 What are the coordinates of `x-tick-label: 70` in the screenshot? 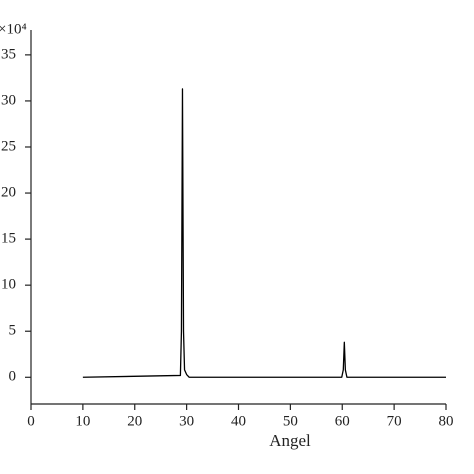 It's located at (394, 421).